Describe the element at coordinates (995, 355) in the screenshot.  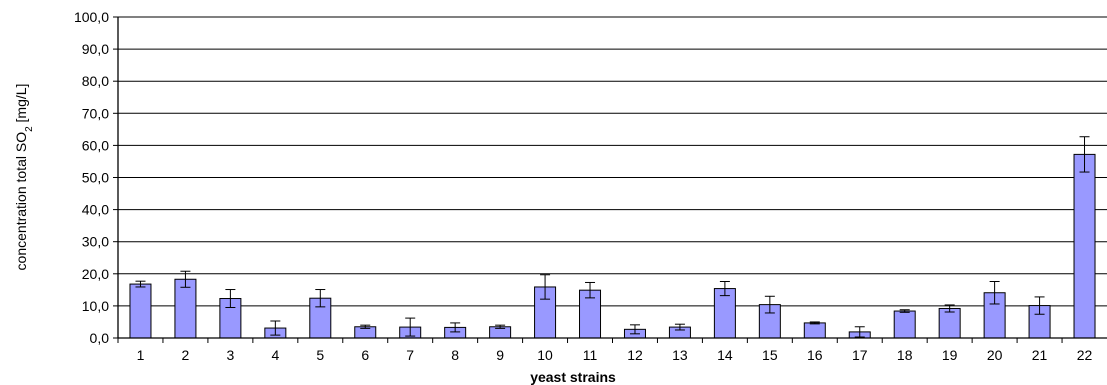
I see `x-tick-label: 20` at that location.